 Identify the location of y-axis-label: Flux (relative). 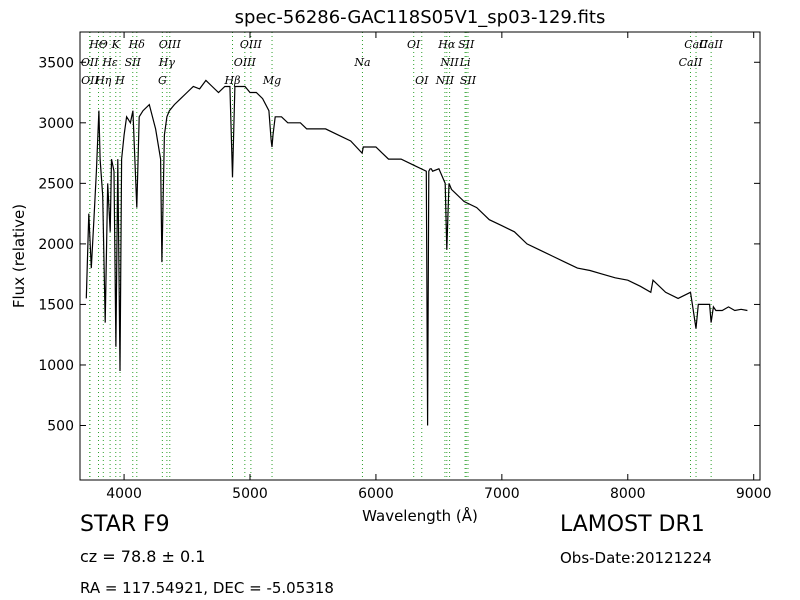
(19, 256).